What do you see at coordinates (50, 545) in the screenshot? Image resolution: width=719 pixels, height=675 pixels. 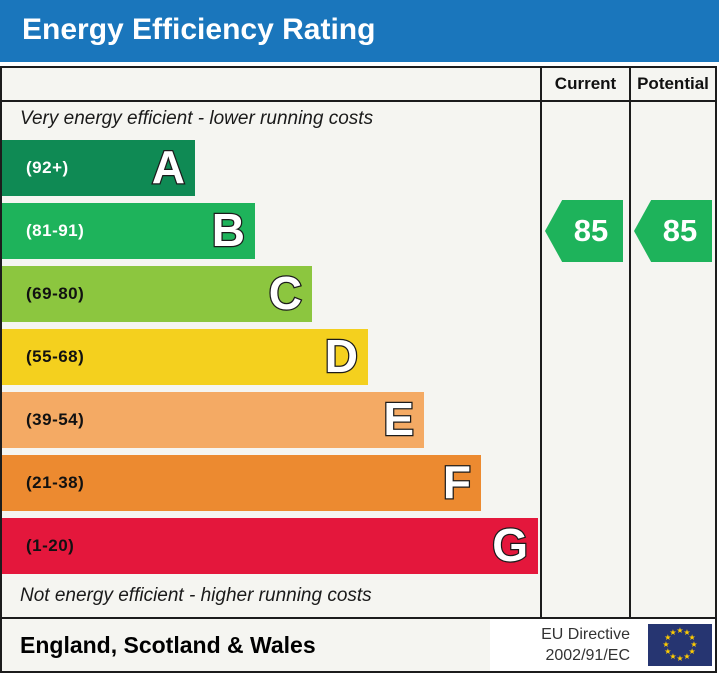 I see `band-range-label: (1-20)` at bounding box center [50, 545].